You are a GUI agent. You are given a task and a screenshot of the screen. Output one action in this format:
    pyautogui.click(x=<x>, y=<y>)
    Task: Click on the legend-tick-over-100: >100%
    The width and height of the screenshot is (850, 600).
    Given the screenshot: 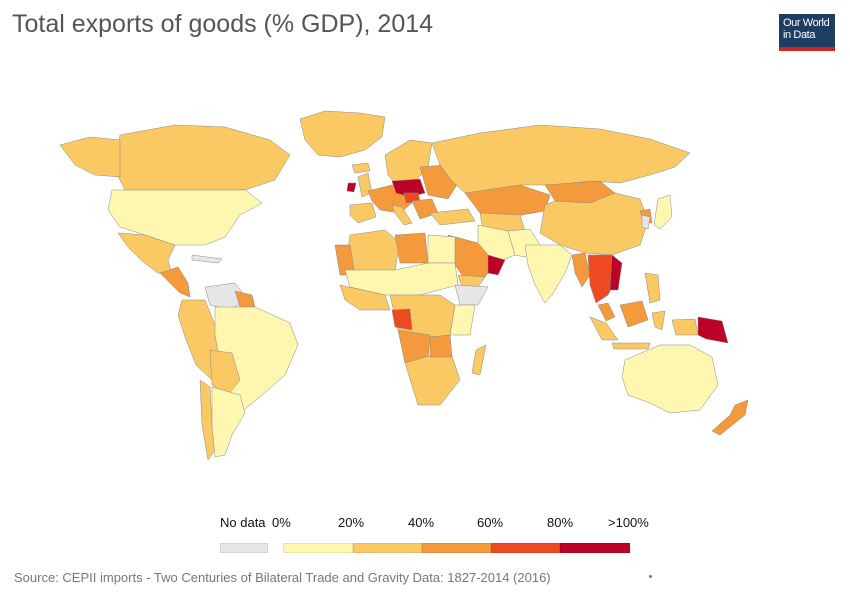 What is the action you would take?
    pyautogui.click(x=628, y=522)
    